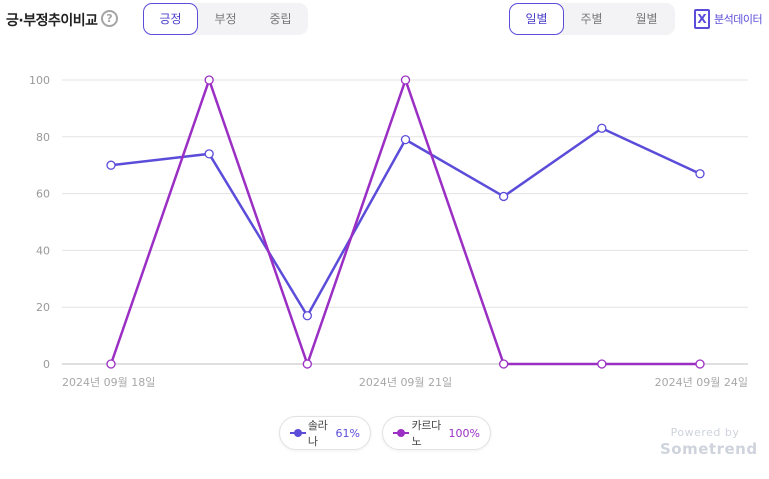 This screenshot has height=479, width=769. What do you see at coordinates (464, 433) in the screenshot?
I see `legend-value: 100%` at bounding box center [464, 433].